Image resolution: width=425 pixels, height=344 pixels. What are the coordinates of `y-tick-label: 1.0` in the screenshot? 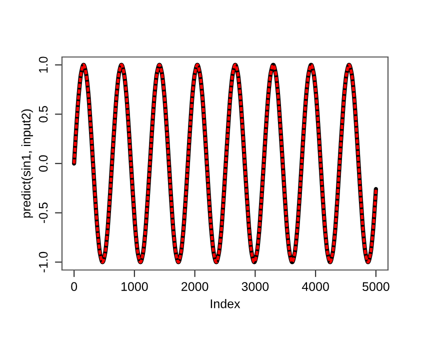 It's located at (43, 64).